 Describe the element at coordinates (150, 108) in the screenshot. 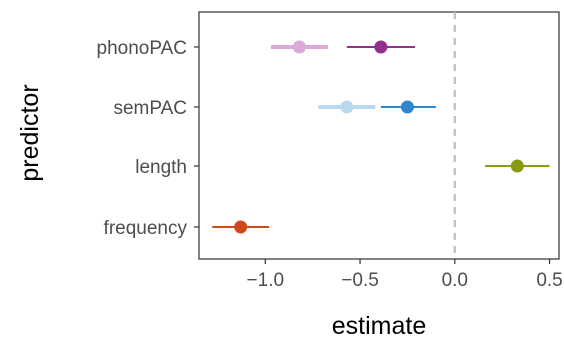

I see `y-tick-label-semPAC: semPAC` at that location.